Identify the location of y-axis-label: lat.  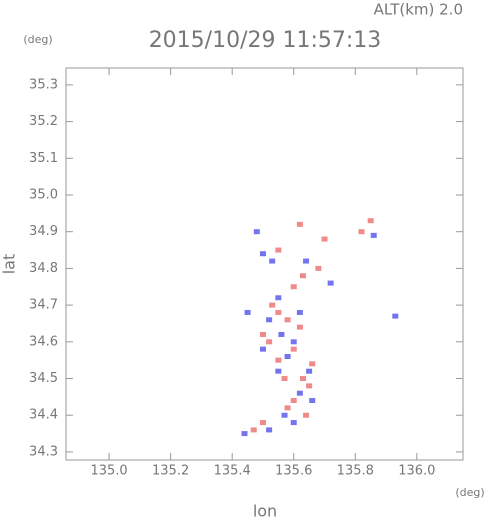
(9, 264).